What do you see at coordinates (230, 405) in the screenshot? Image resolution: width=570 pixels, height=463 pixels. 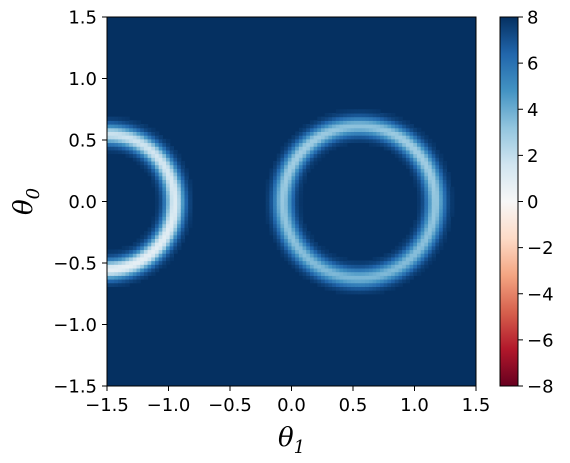 I see `x-tick-label: −0.5` at bounding box center [230, 405].